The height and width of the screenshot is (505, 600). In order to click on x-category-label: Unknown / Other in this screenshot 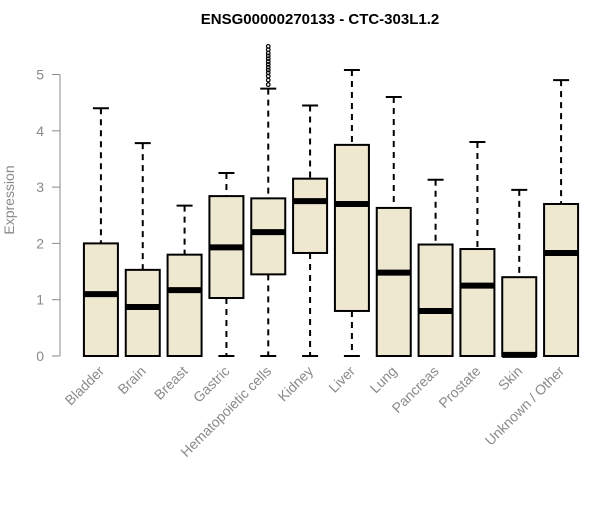, I will do `click(525, 406)`.